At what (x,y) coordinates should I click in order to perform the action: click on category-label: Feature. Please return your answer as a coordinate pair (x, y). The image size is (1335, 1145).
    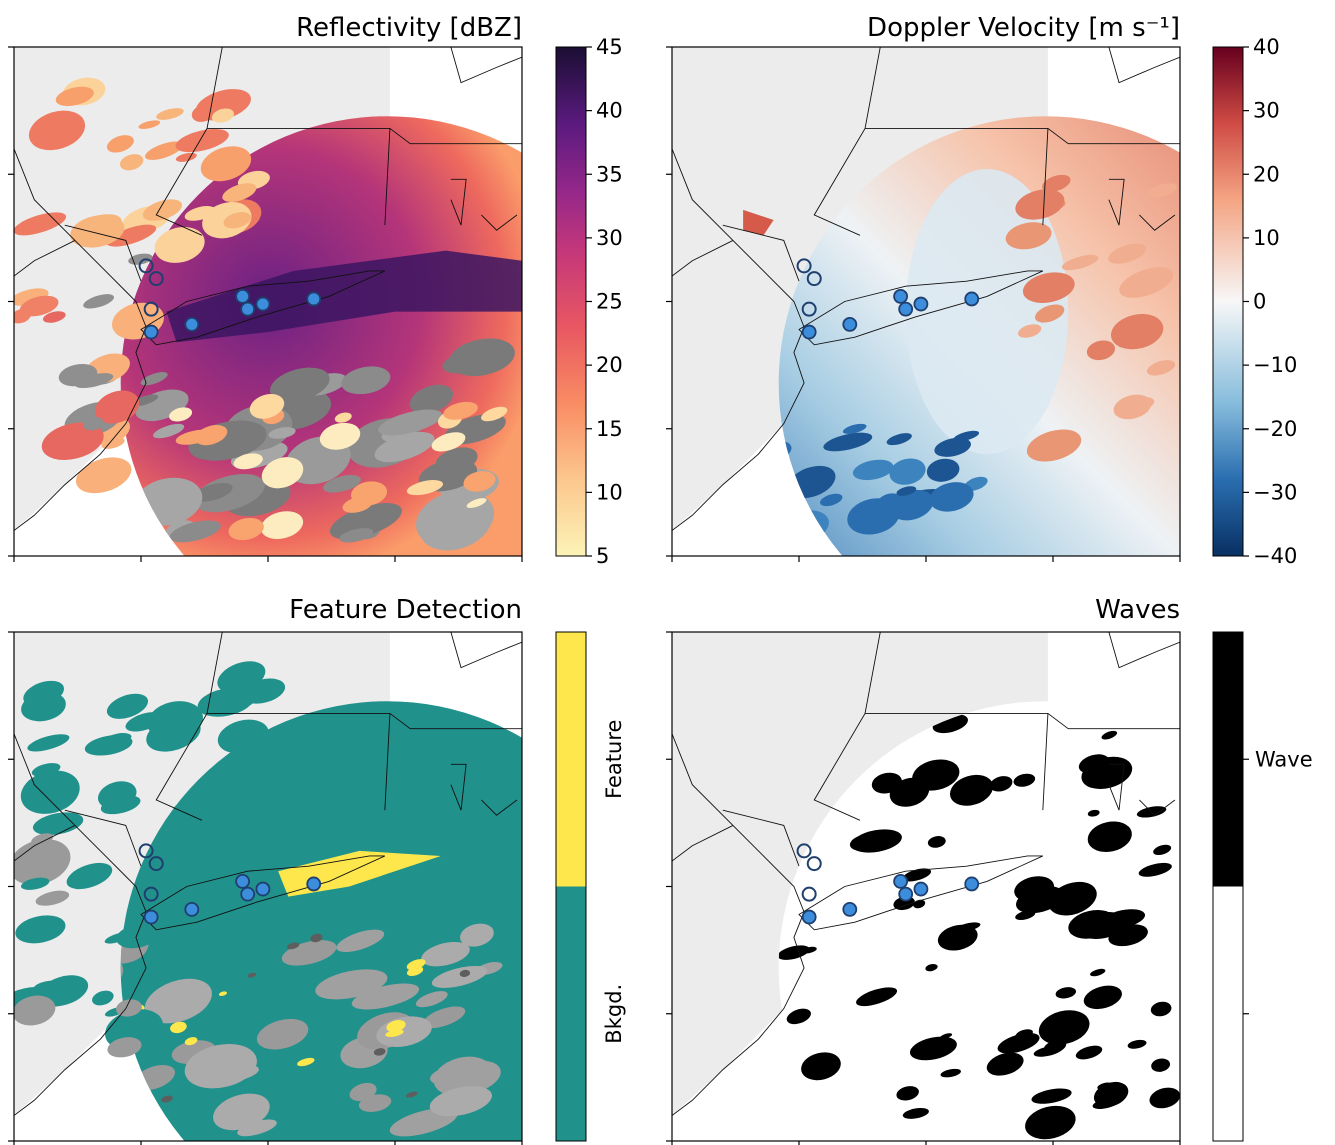
    Looking at the image, I should click on (614, 759).